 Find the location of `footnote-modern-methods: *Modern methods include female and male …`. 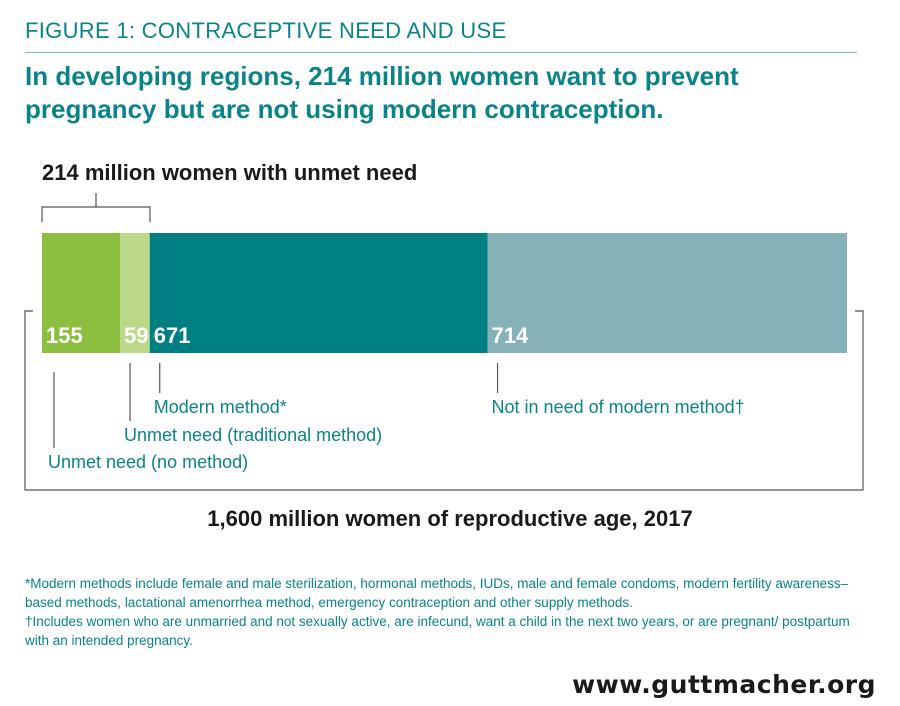

footnote-modern-methods: *Modern methods include female and male … is located at coordinates (437, 593).